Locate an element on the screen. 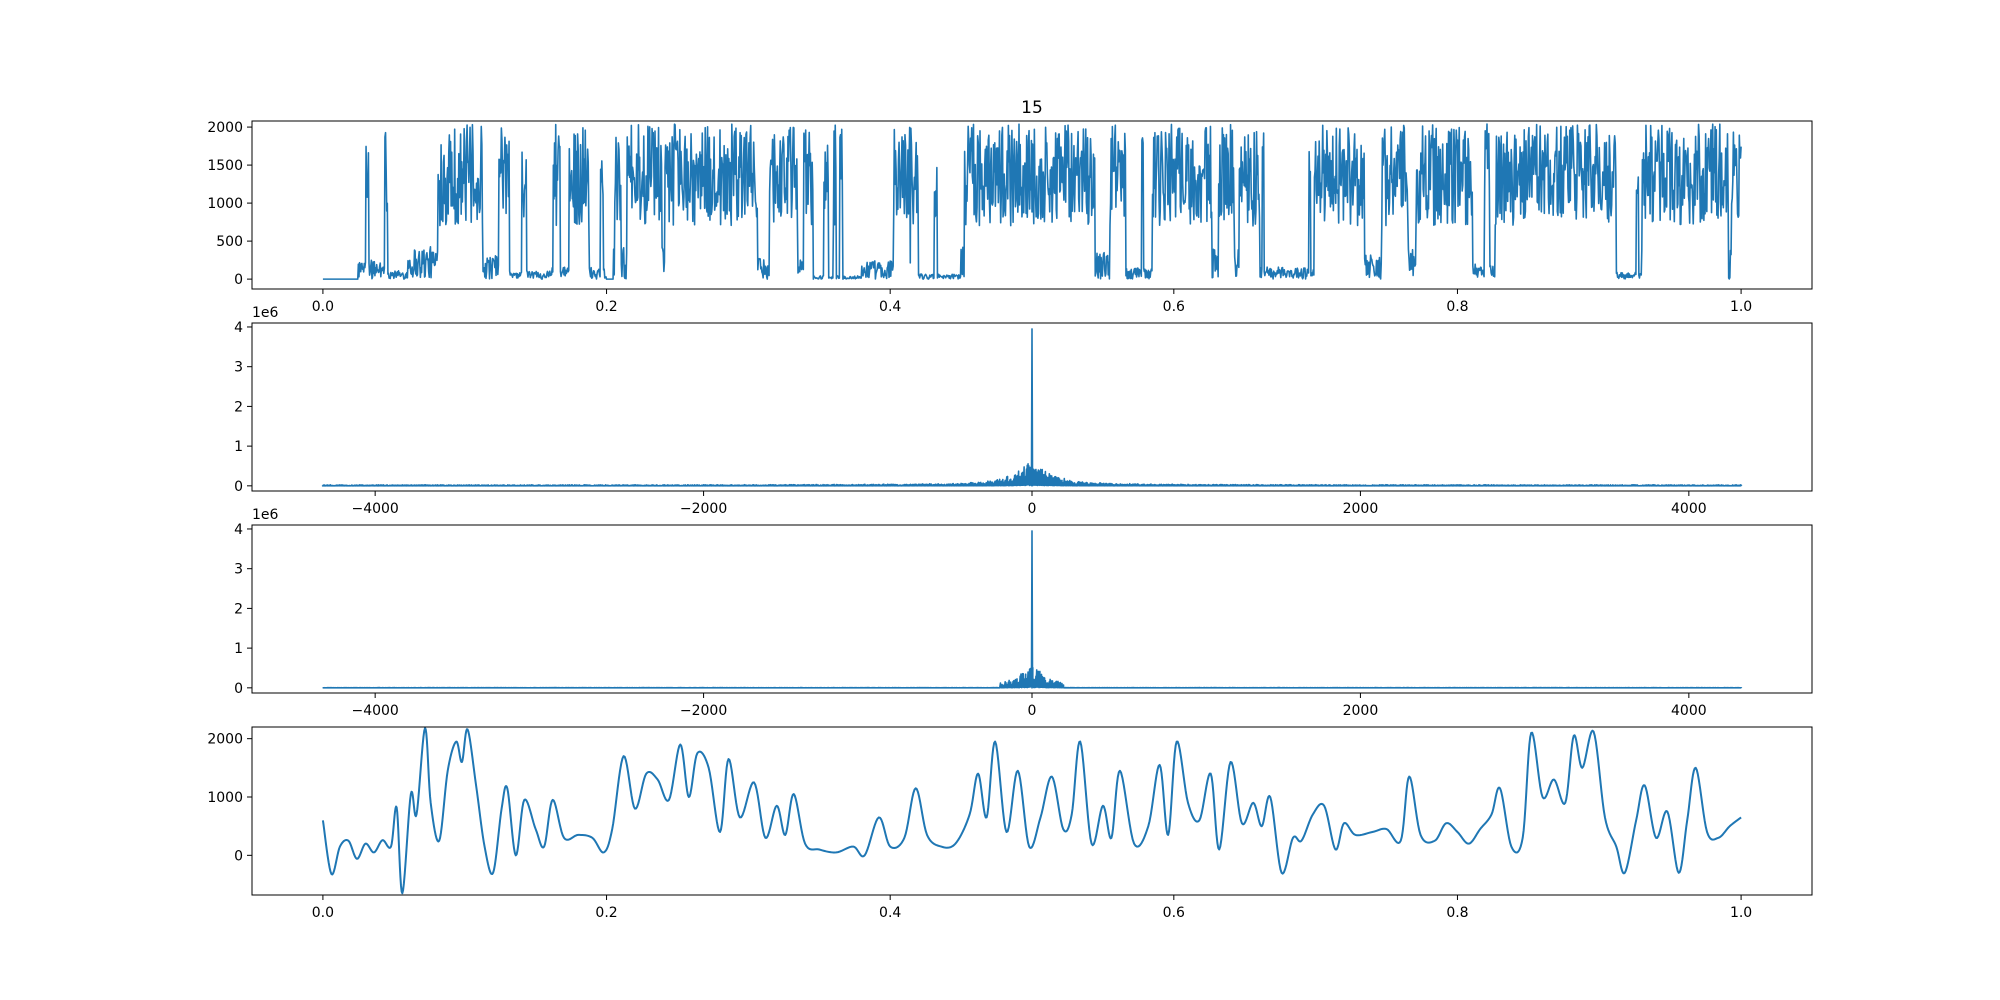 This screenshot has height=1000, width=2000. y-tick-label: 1500 is located at coordinates (225, 166).